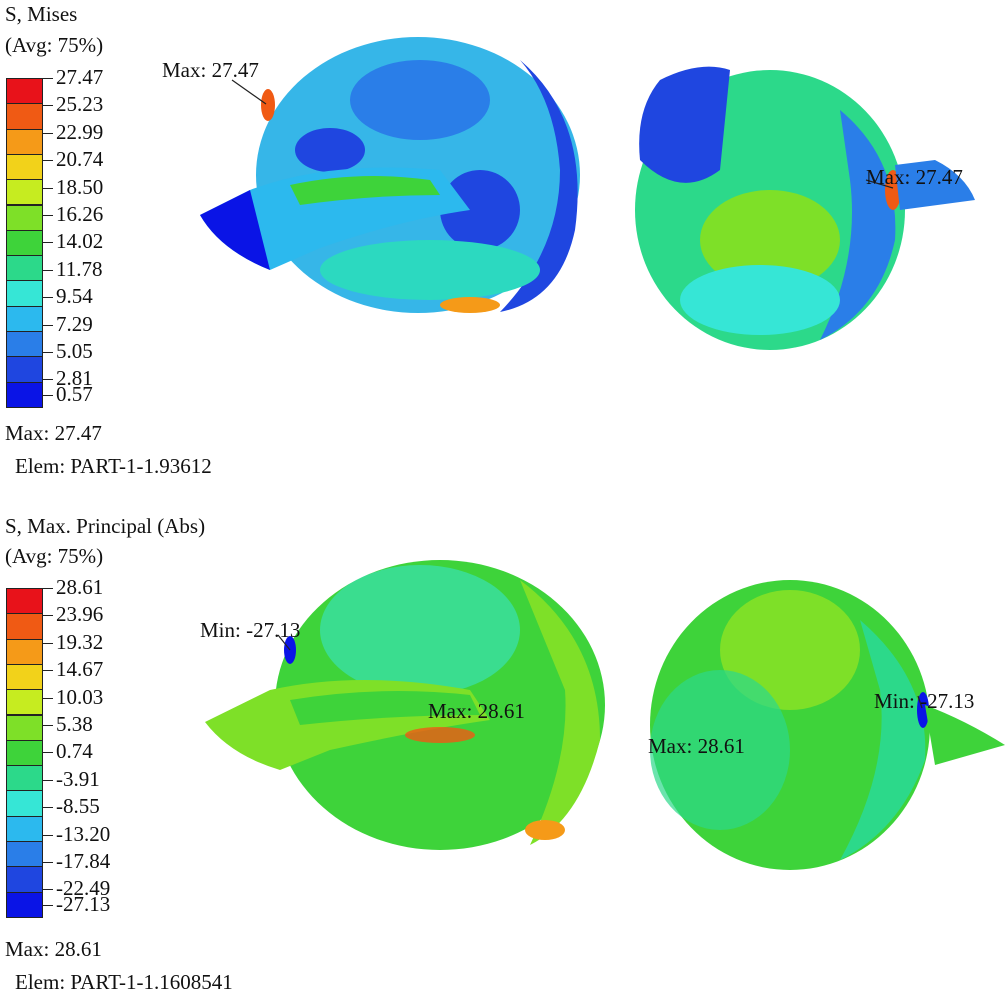 This screenshot has width=1008, height=999. I want to click on max-principal-legend-value: -8.55, so click(78, 806).